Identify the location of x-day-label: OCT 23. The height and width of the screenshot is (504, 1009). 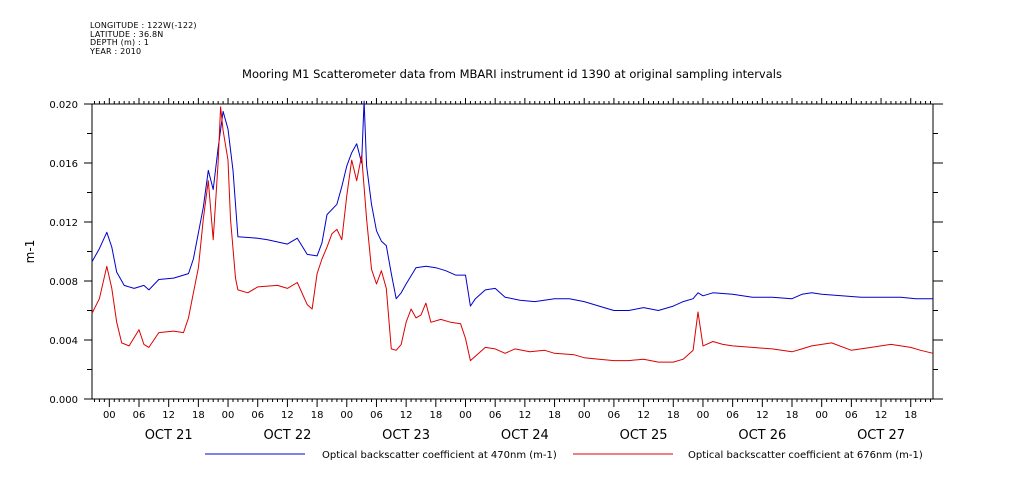
(406, 435).